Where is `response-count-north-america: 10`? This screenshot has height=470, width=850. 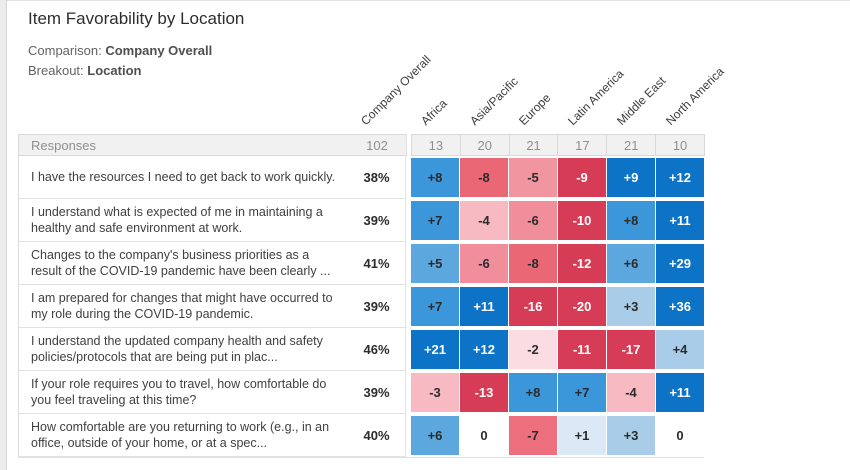 response-count-north-america: 10 is located at coordinates (679, 145).